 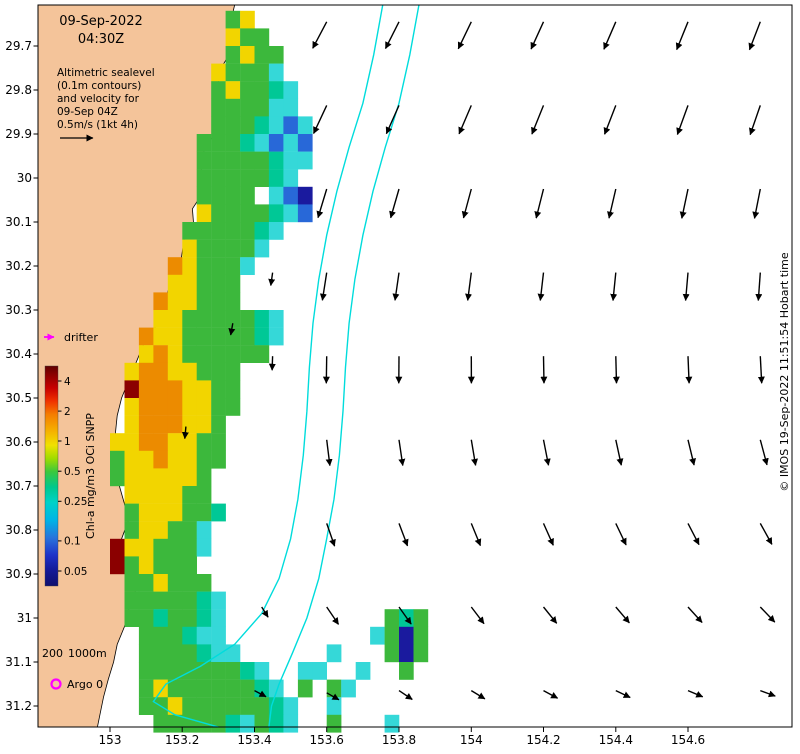 What do you see at coordinates (85, 684) in the screenshot?
I see `argo-label: Argo 0` at bounding box center [85, 684].